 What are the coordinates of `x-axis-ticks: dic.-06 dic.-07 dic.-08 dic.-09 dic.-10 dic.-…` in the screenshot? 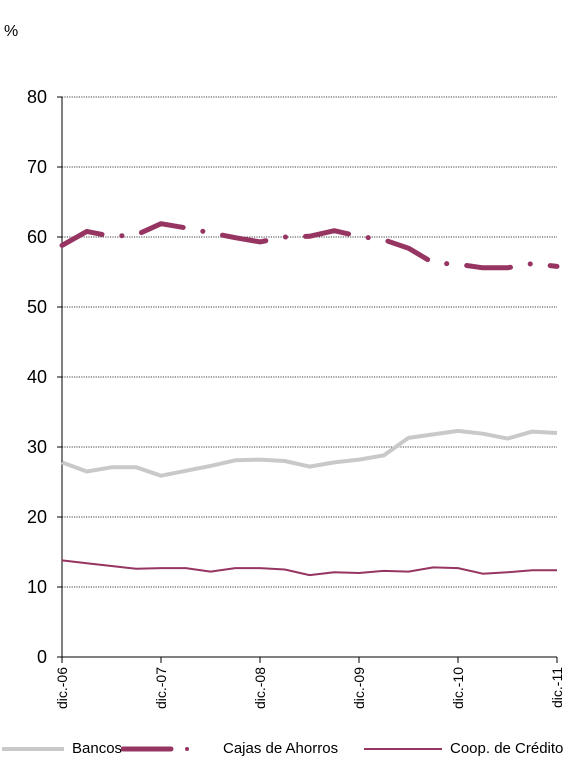 It's located at (309, 683).